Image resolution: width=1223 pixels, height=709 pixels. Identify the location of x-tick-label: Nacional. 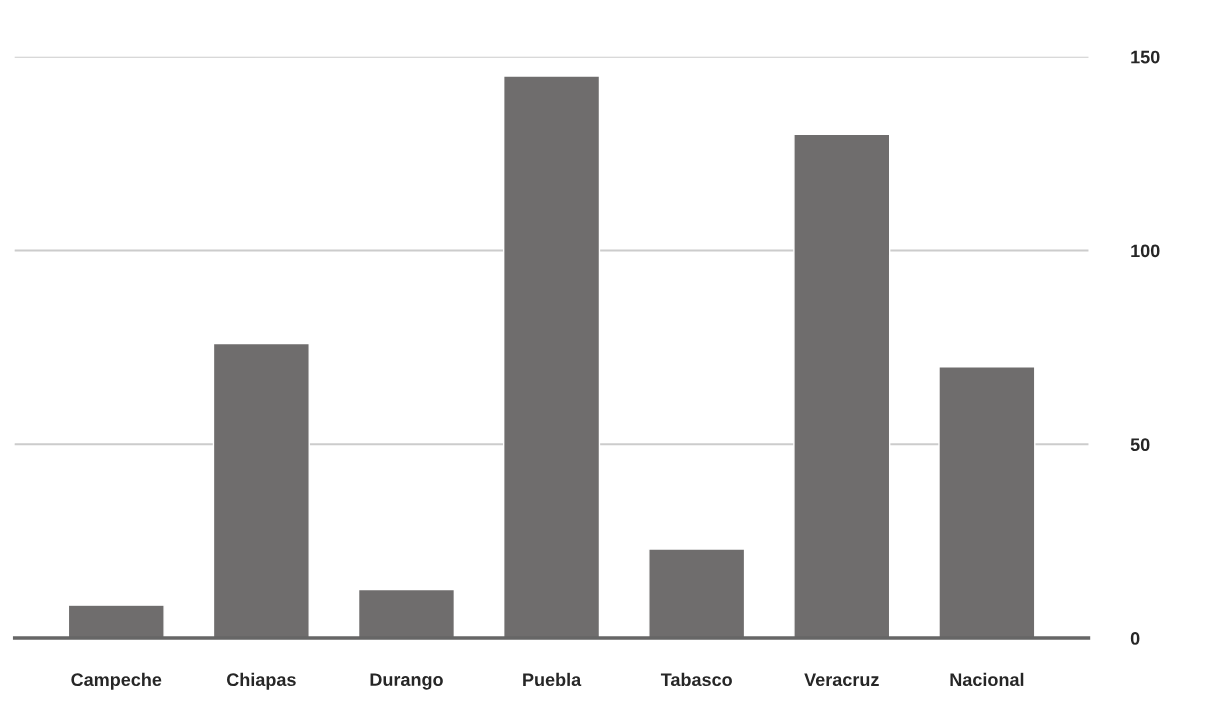
(987, 679).